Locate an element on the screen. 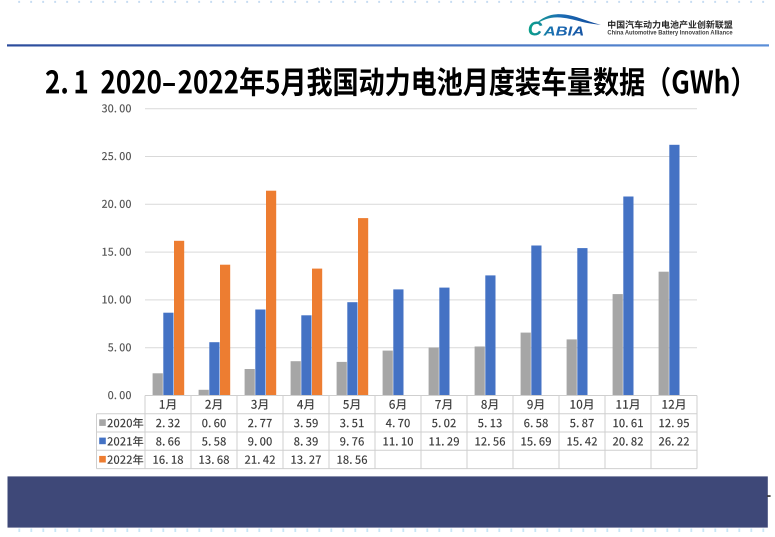 The image size is (775, 537). svg-text: ABIA is located at coordinates (563, 31).